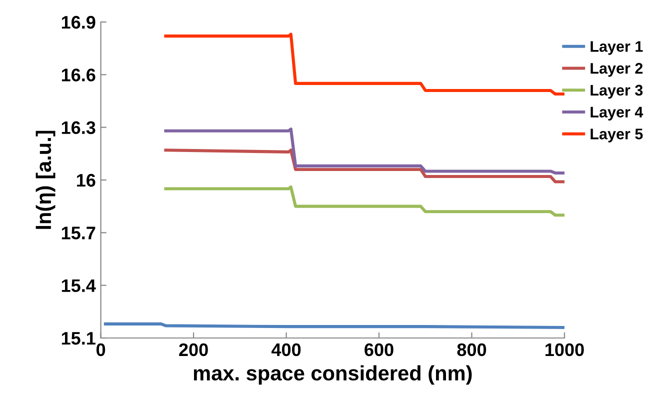 This screenshot has width=672, height=400. Describe the element at coordinates (79, 75) in the screenshot. I see `y-tick-label: 16.6` at that location.